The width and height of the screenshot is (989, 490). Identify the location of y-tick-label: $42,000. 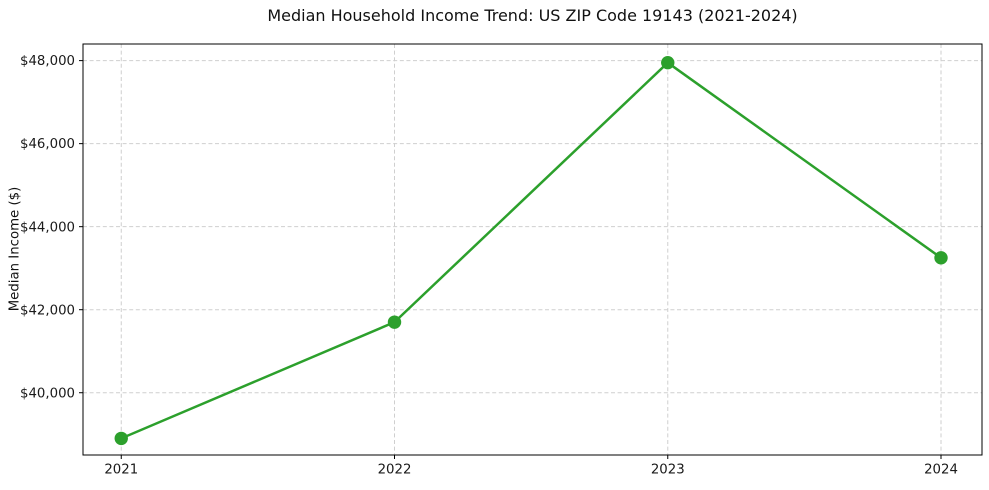
(47, 310).